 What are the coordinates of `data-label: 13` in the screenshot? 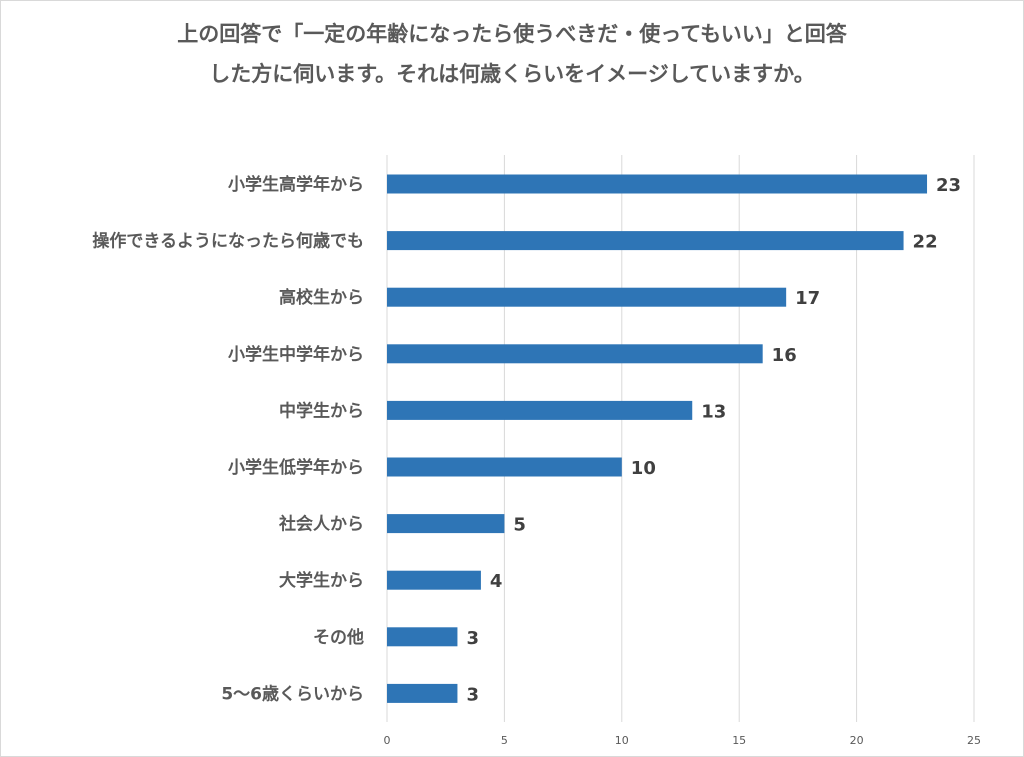 It's located at (713, 411).